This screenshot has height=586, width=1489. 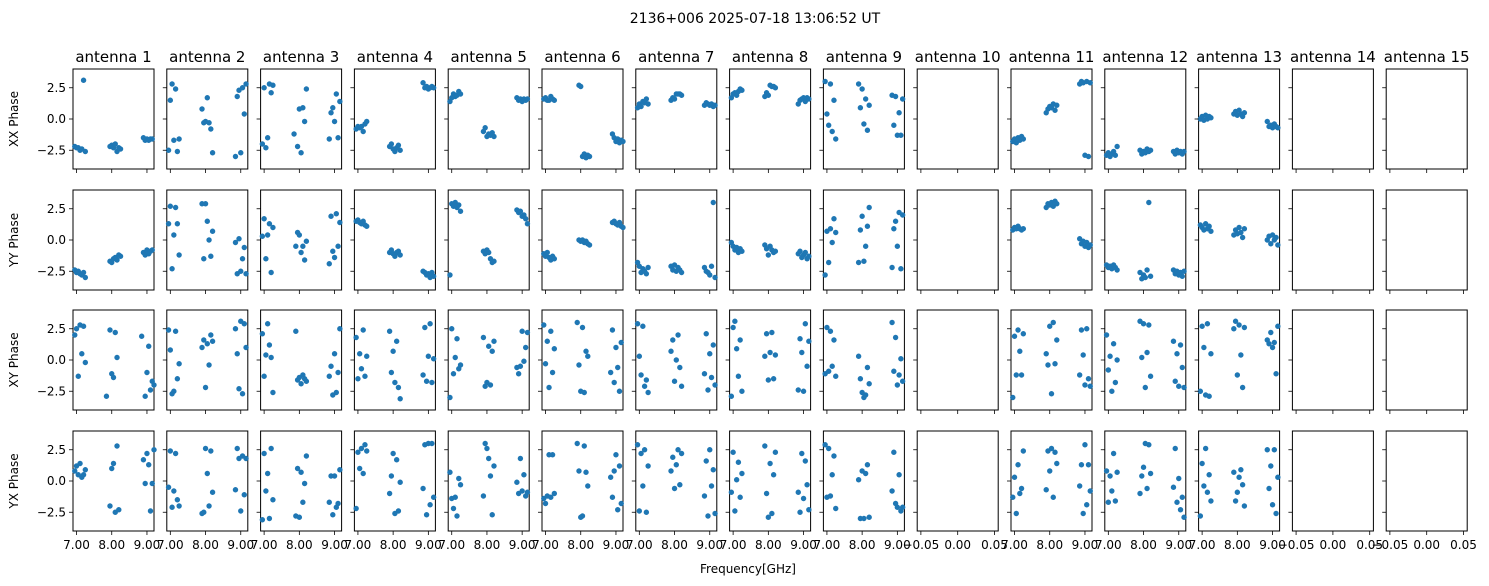 I want to click on y-axis-label-xx-phase: XX Phase, so click(x=14, y=119).